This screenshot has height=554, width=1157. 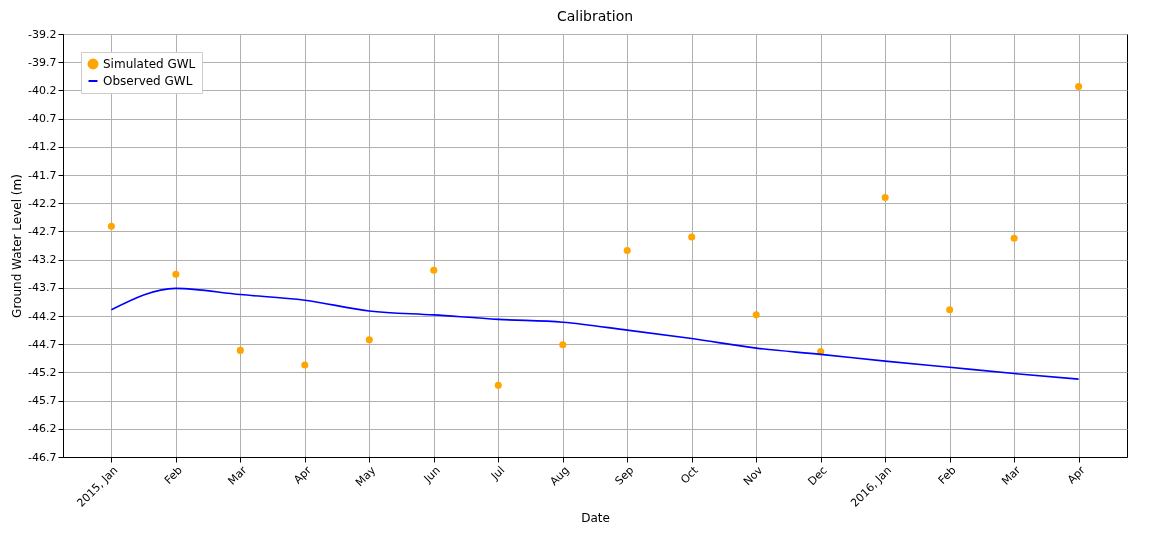 What do you see at coordinates (42, 401) in the screenshot?
I see `y-tick-label: -45.7` at bounding box center [42, 401].